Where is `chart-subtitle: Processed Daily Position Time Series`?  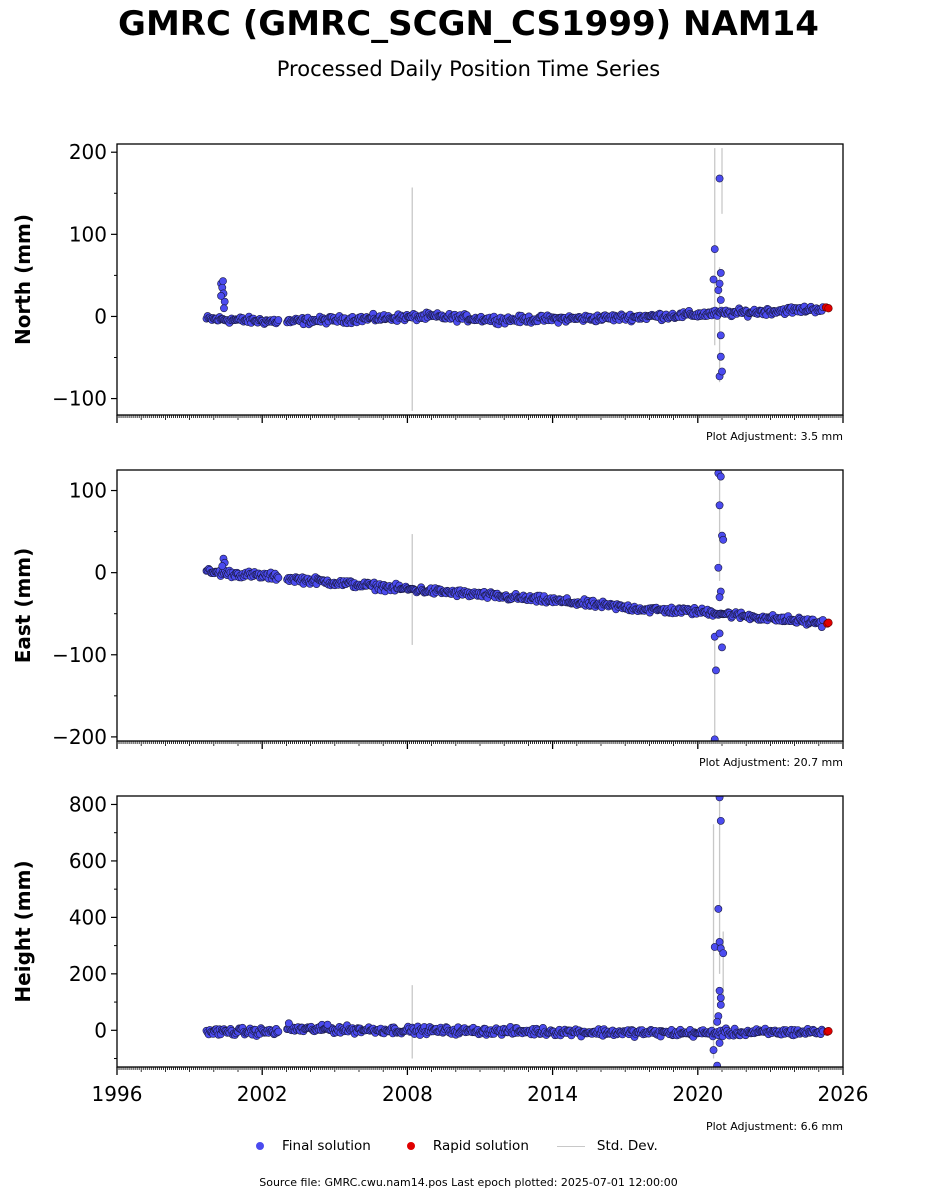 chart-subtitle: Processed Daily Position Time Series is located at coordinates (468, 69).